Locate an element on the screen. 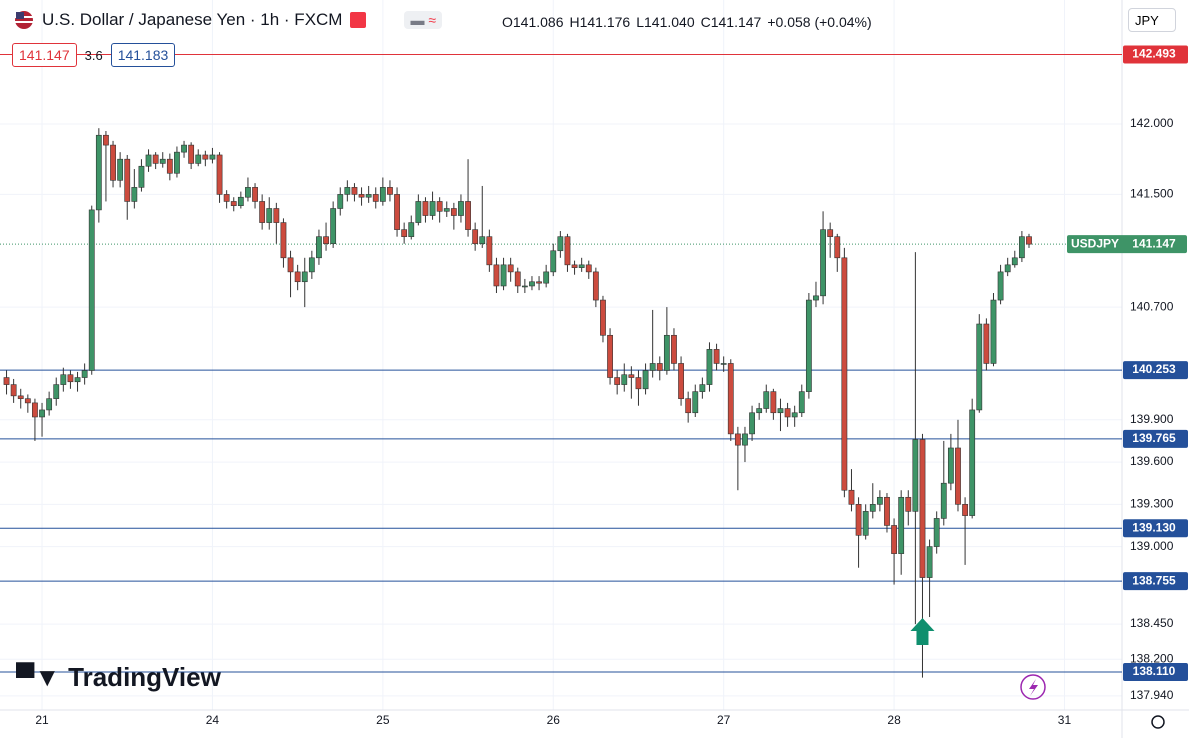 This screenshot has height=738, width=1189. y-tick-label: 139.600 is located at coordinates (1152, 461).